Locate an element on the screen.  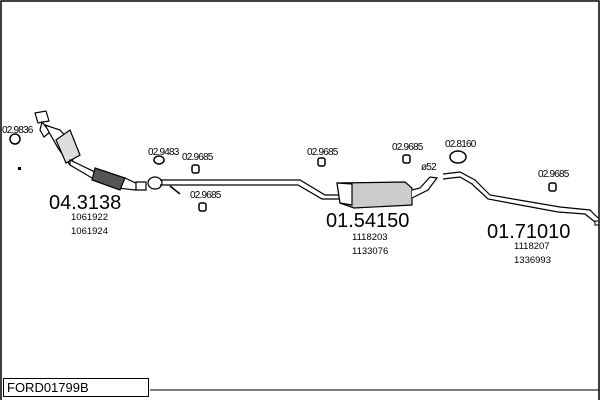
clamp-icon is located at coordinates (458, 157).